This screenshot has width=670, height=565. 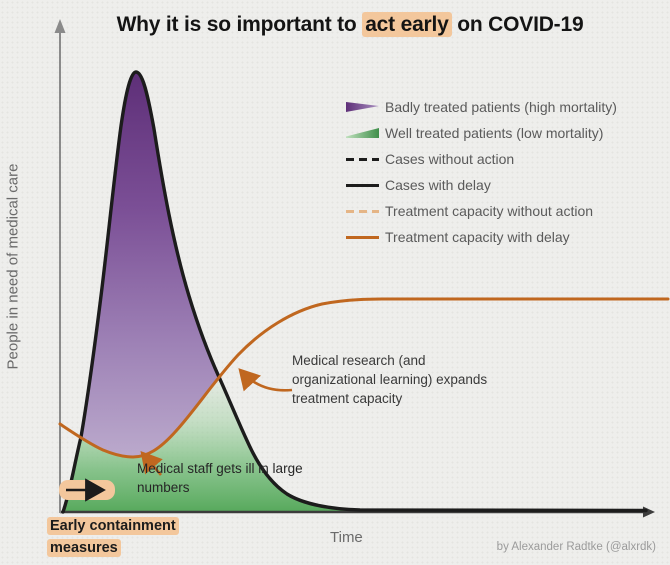 What do you see at coordinates (265, 380) in the screenshot?
I see `medical-research-arrow` at bounding box center [265, 380].